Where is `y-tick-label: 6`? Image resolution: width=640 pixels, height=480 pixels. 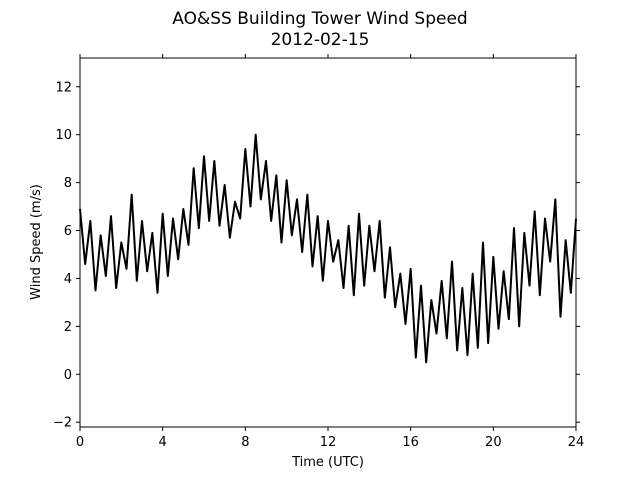
y-tick-label: 6 is located at coordinates (68, 231).